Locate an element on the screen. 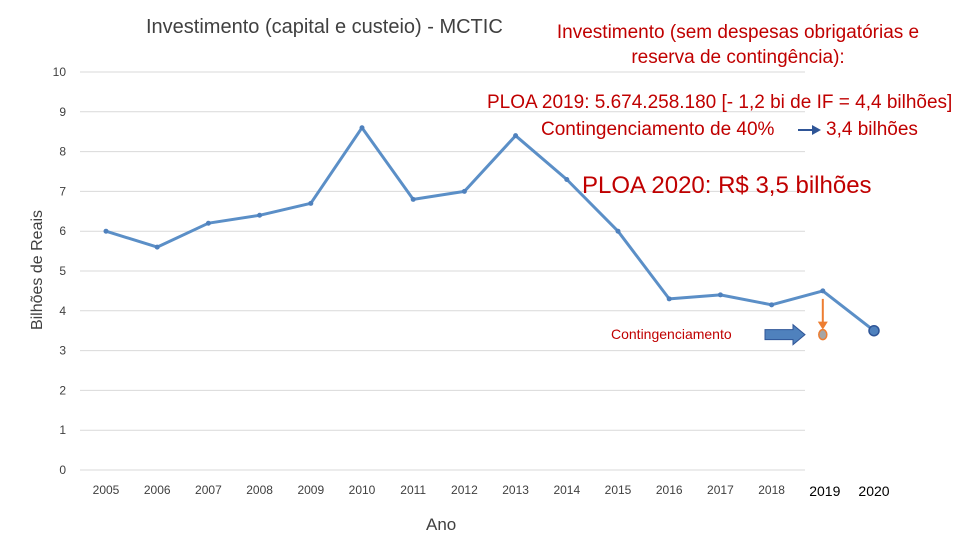 Image resolution: width=960 pixels, height=540 pixels. x-tick-label: 2016 is located at coordinates (669, 490).